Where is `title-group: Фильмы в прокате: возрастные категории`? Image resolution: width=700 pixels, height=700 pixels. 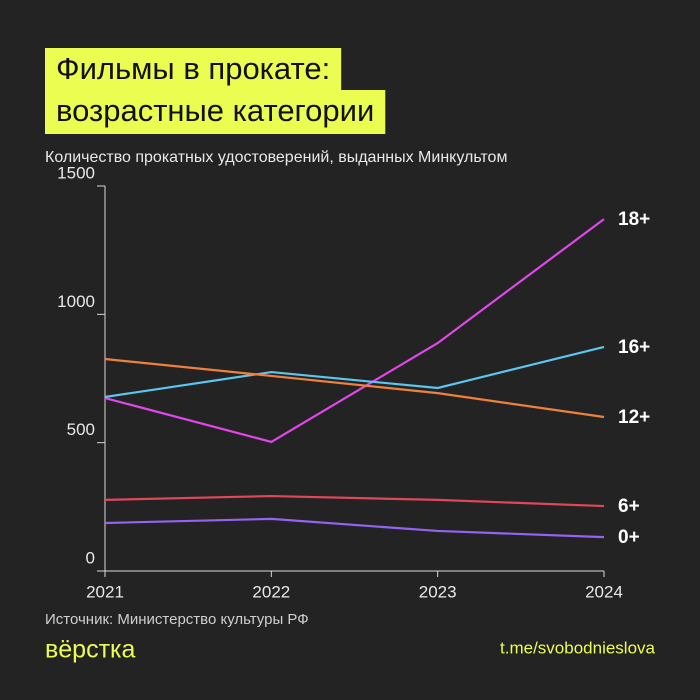 title-group: Фильмы в прокате: возрастные категории is located at coordinates (215, 91).